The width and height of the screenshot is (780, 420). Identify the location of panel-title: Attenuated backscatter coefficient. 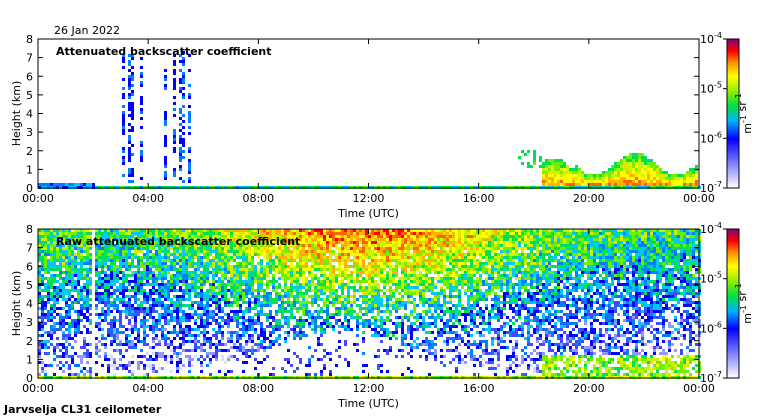
(164, 51).